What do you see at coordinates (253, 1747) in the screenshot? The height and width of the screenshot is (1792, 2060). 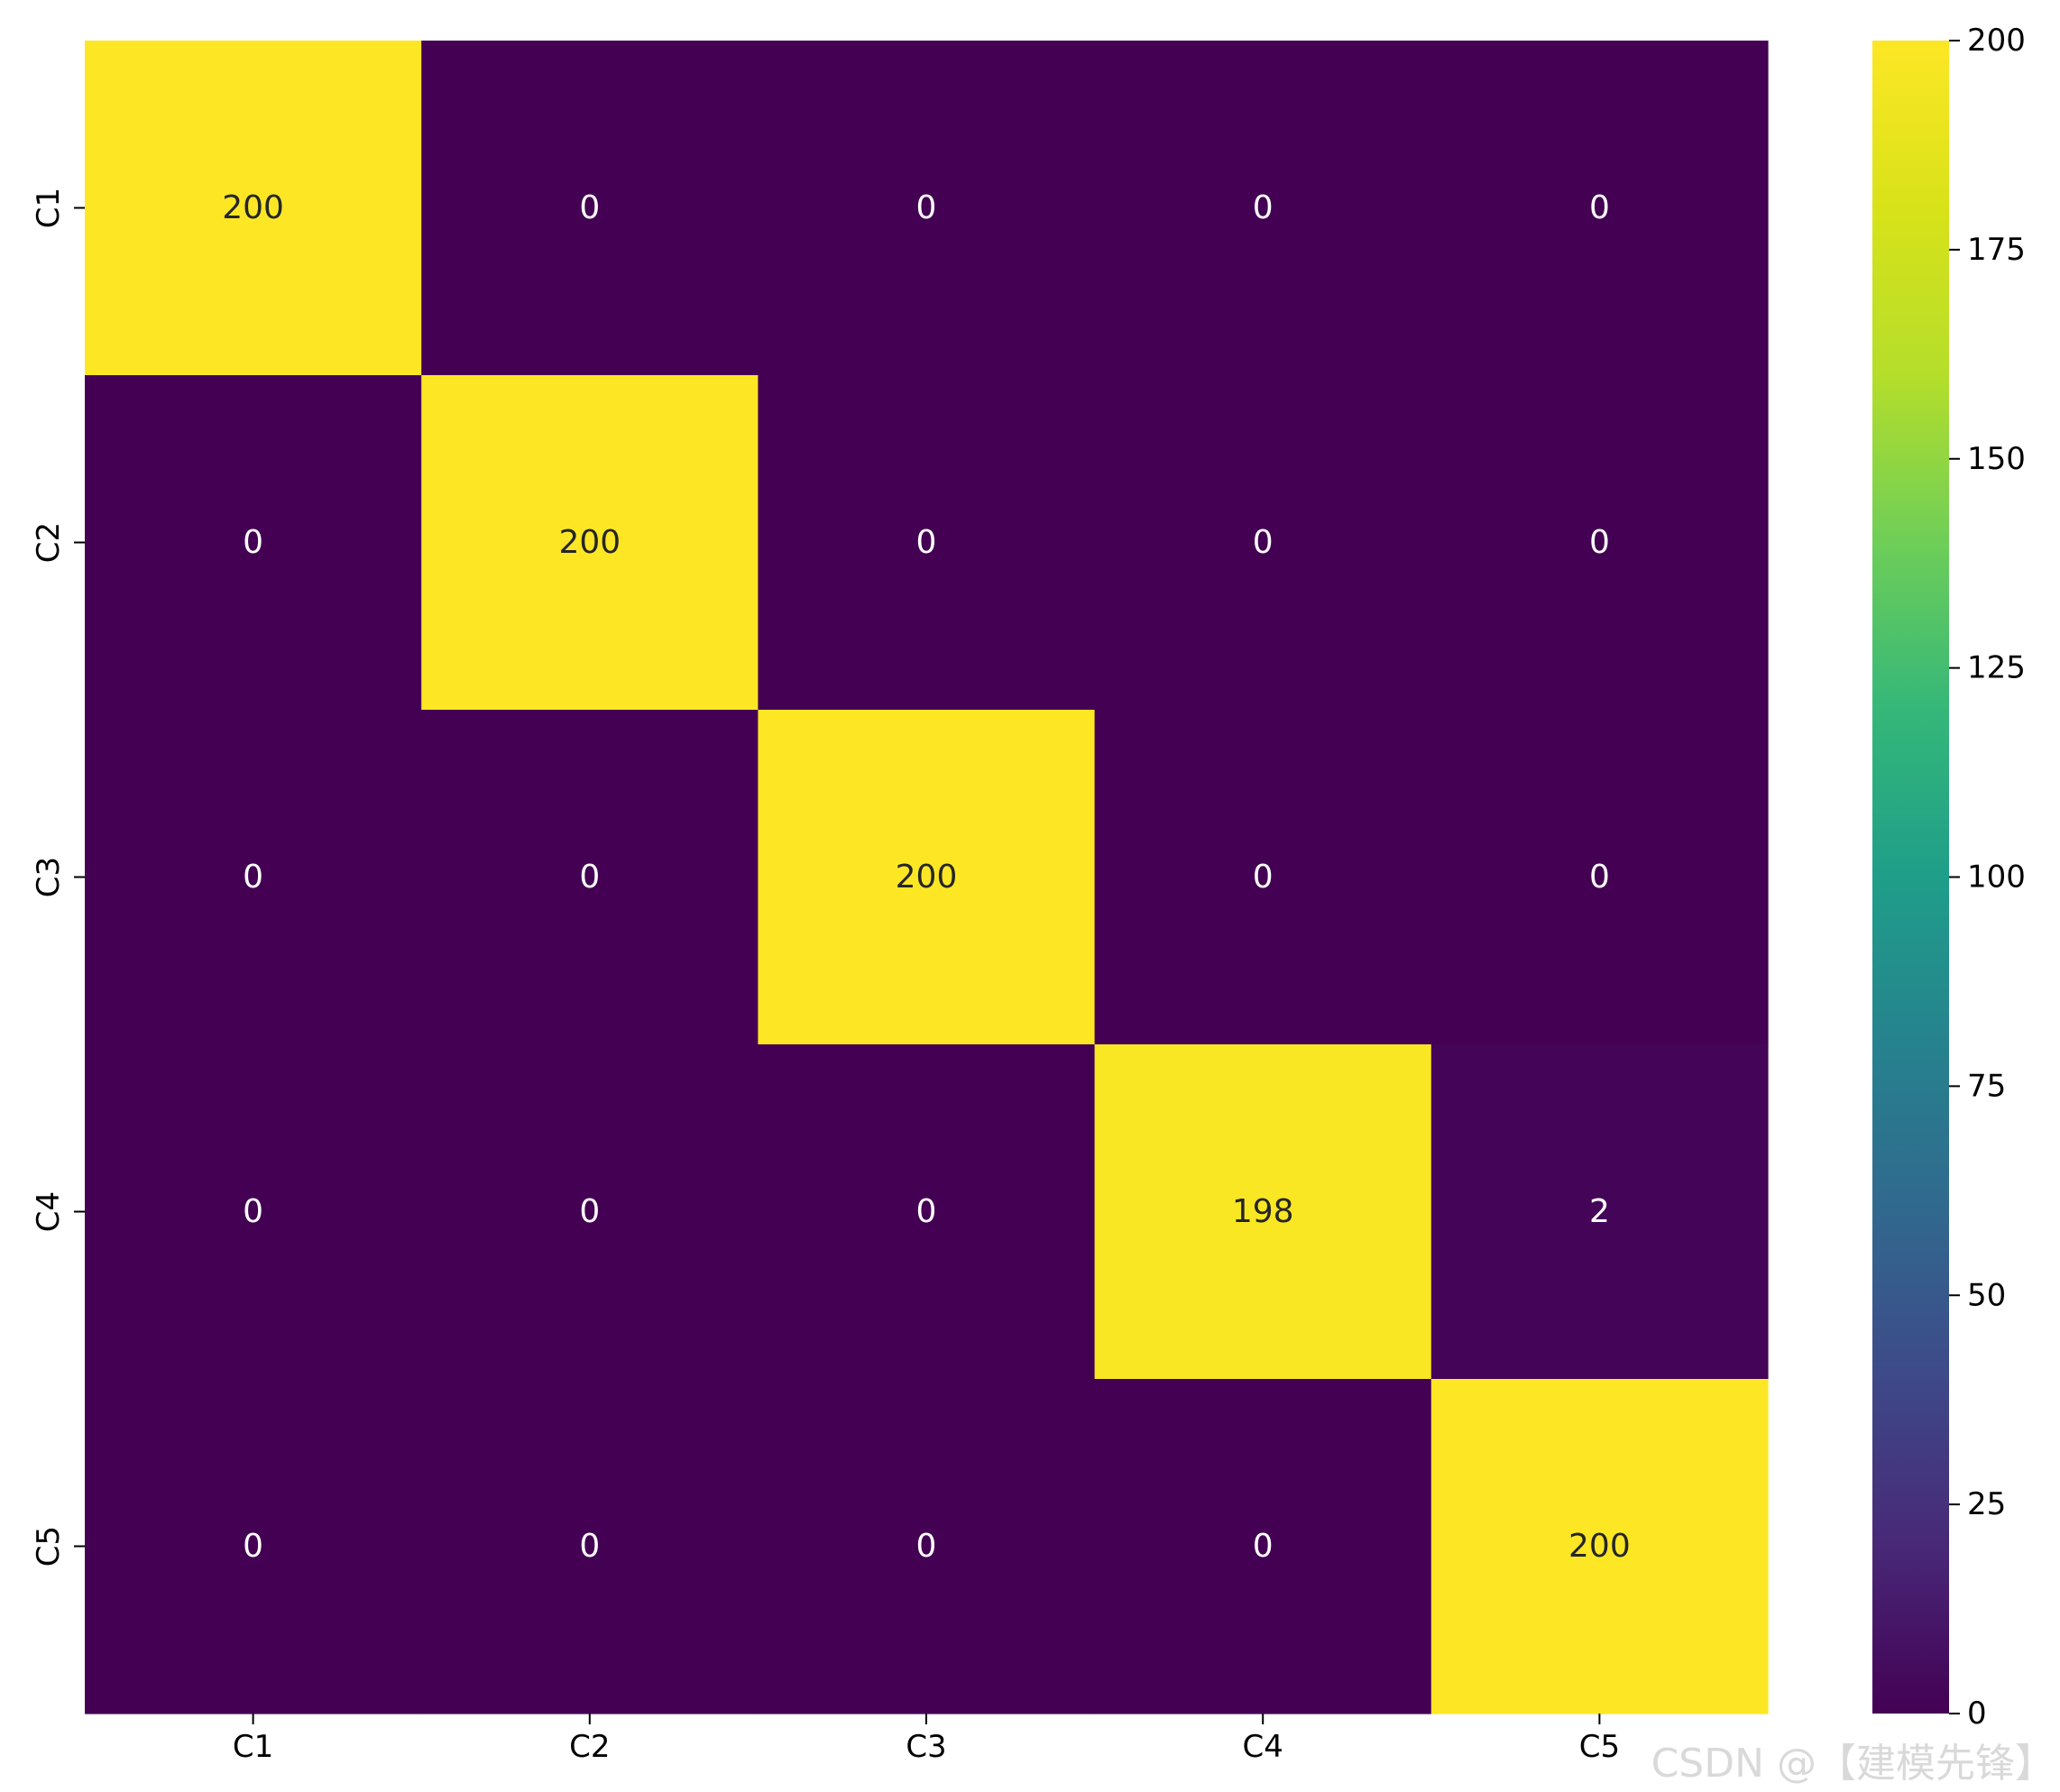 I see `x-tick-label: C1` at bounding box center [253, 1747].